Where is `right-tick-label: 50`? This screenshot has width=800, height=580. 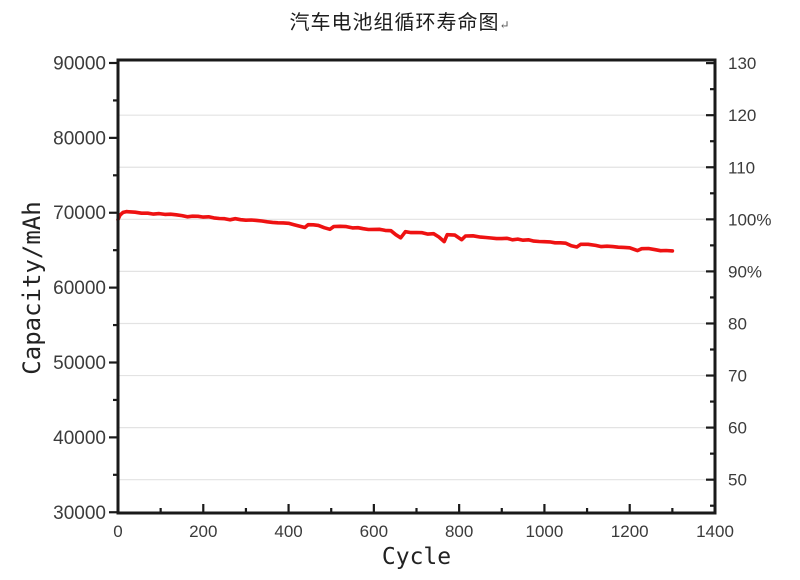
right-tick-label: 50 is located at coordinates (737, 480).